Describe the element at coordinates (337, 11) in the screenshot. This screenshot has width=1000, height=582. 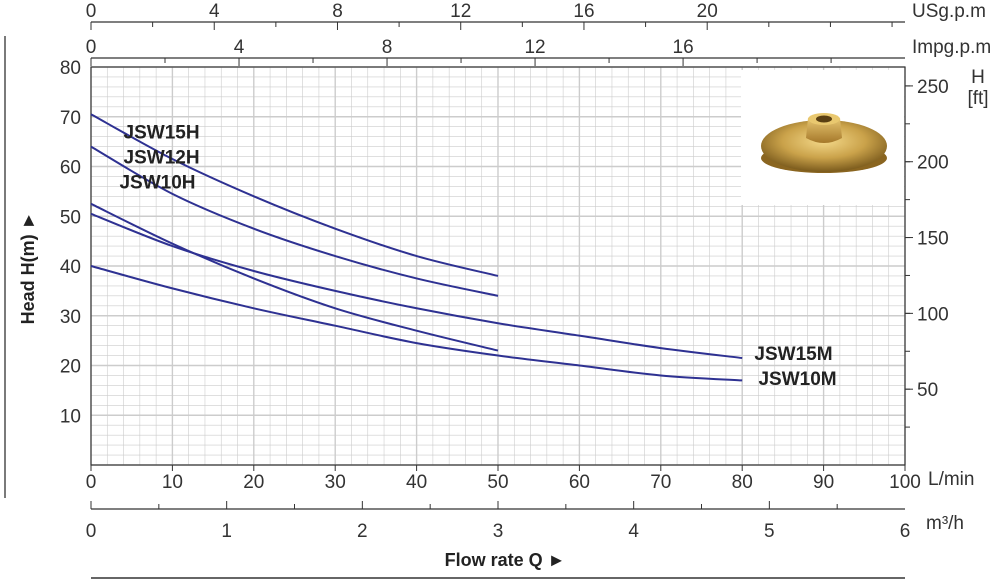
I see `usgpm-axis-tick-label: 8` at that location.